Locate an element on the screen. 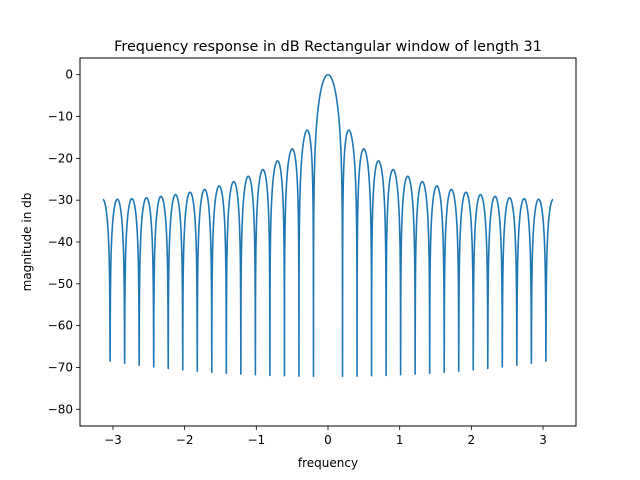  y-axis-label: magnitude in db is located at coordinates (27, 242).